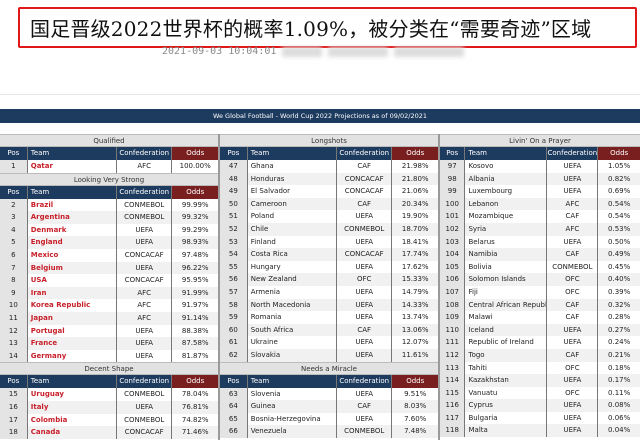 This screenshot has width=640, height=440. Describe the element at coordinates (329, 368) in the screenshot. I see `section-title: Needs a Miracle` at that location.